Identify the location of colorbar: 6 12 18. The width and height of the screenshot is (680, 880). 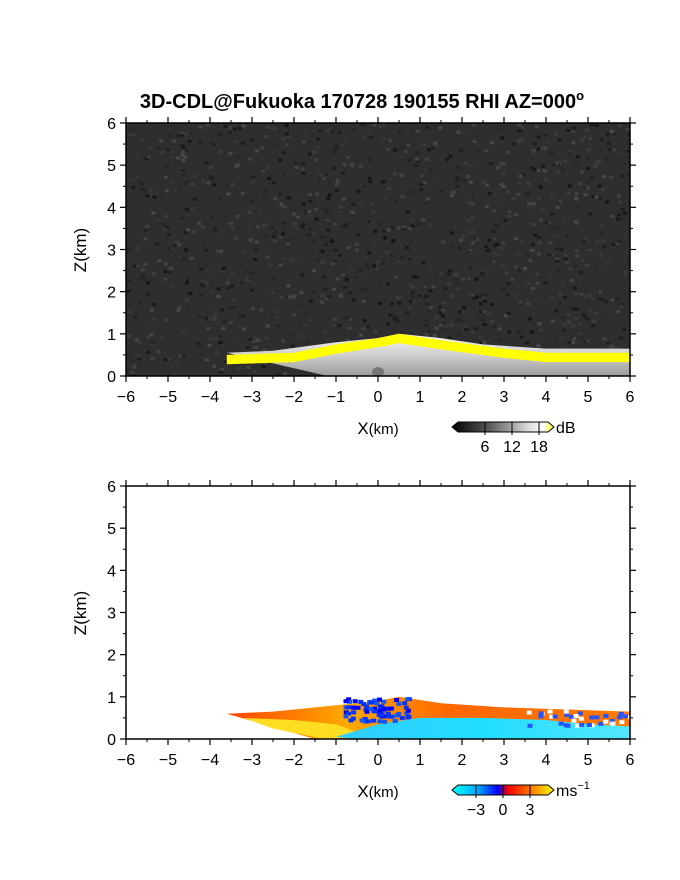
(503, 438).